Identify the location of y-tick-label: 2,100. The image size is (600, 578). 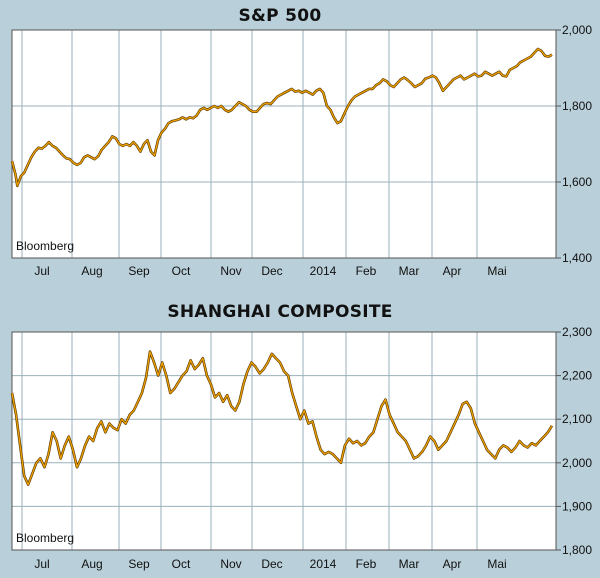
(577, 419).